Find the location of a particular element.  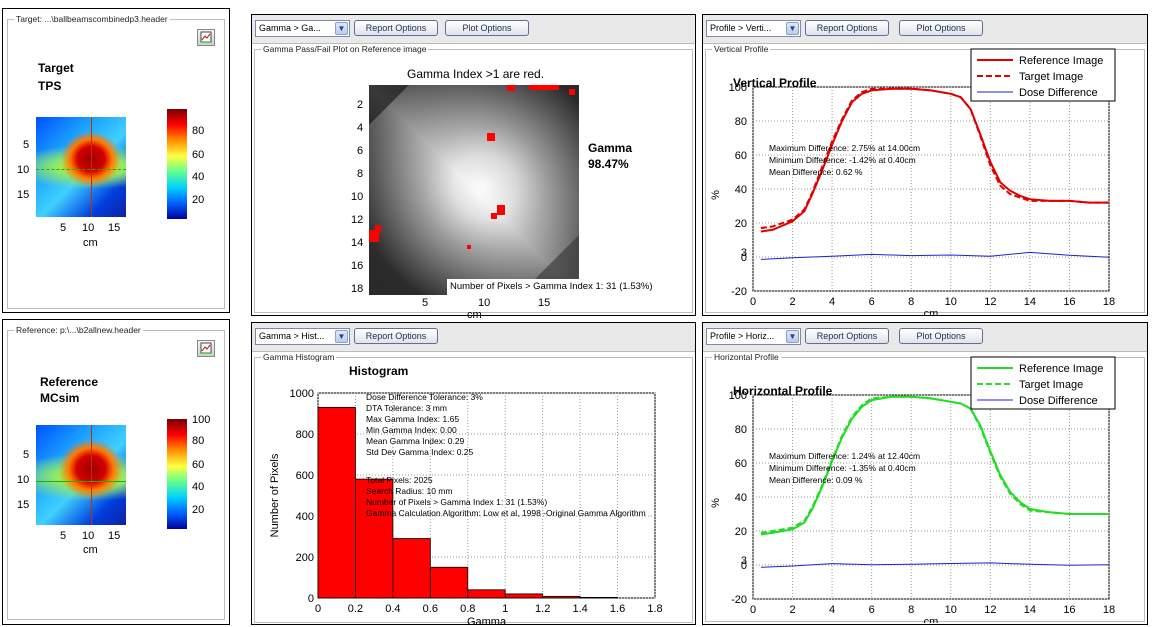

toolbar: Gamma > Hist... ▼ Report Options is located at coordinates (473, 337).